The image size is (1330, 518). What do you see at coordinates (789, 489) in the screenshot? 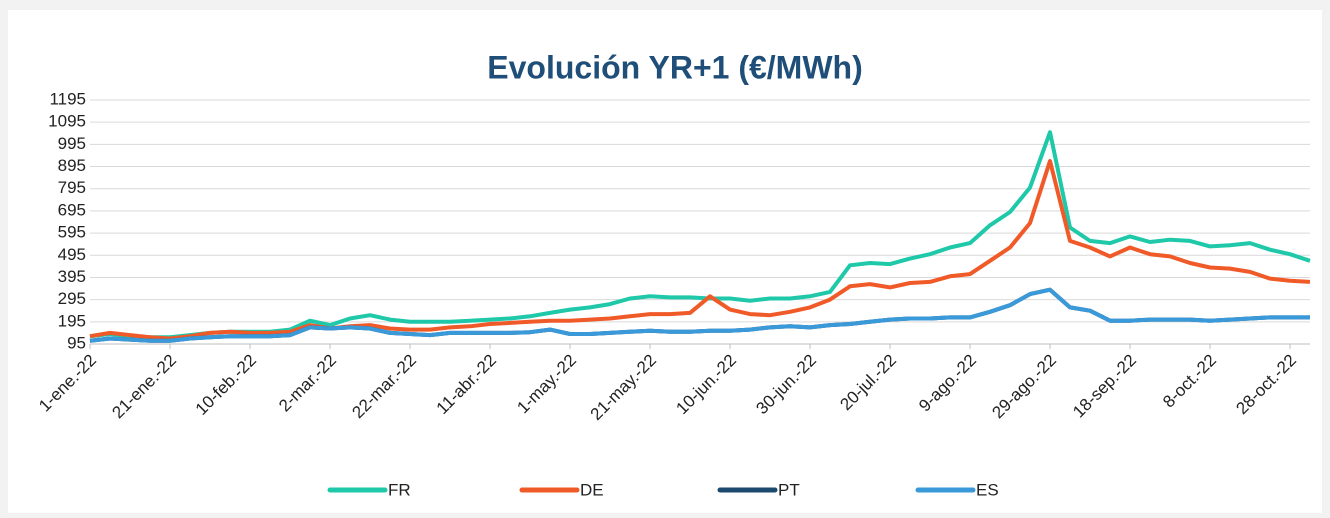
I see `legend-label: PT` at bounding box center [789, 489].